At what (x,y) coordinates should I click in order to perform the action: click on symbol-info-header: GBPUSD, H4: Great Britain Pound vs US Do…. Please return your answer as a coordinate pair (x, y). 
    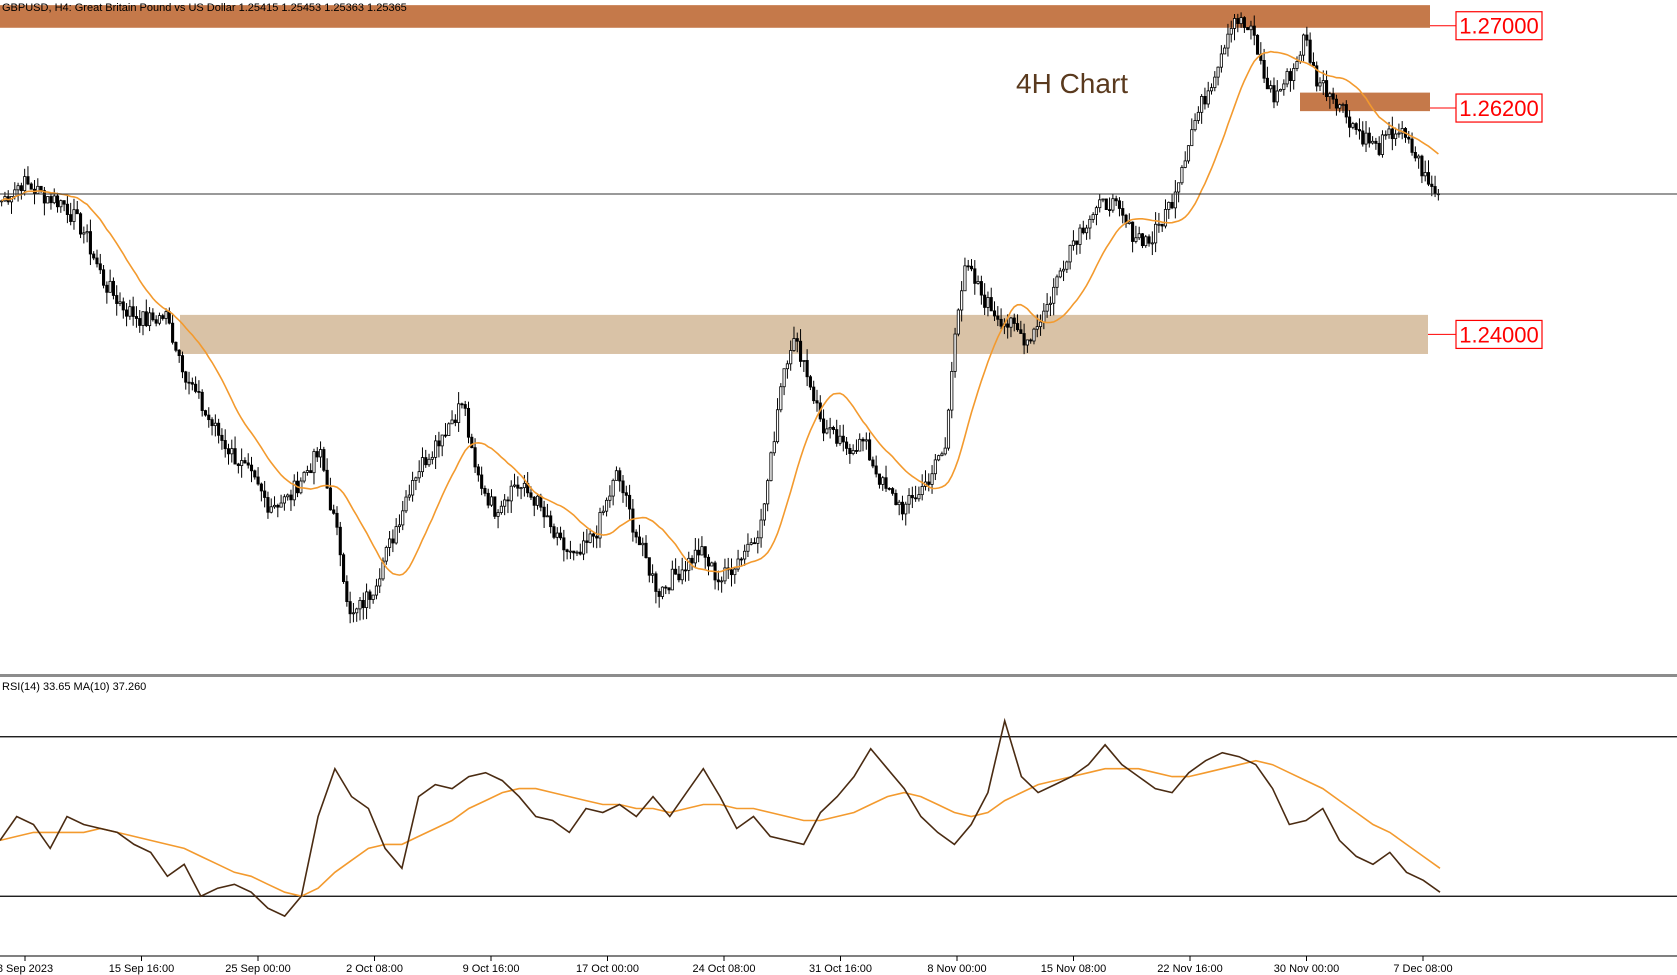
    Looking at the image, I should click on (204, 8).